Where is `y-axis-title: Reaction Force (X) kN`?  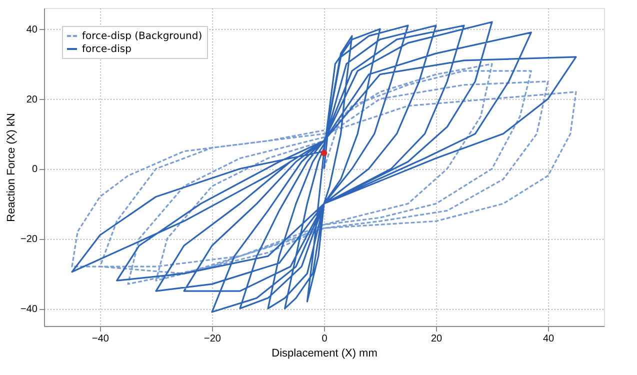
y-axis-title: Reaction Force (X) kN is located at coordinates (12, 167).